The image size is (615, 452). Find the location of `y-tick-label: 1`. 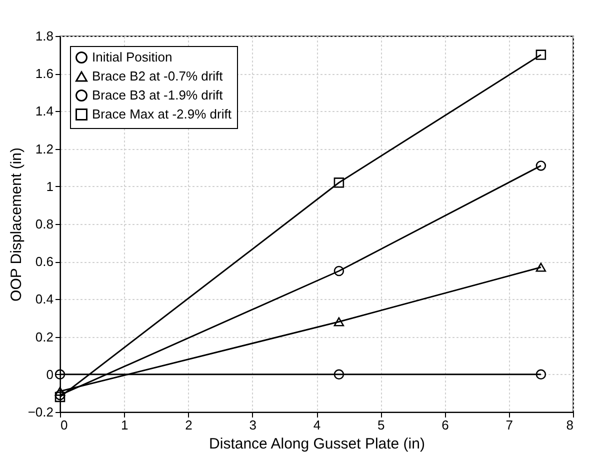

y-tick-label: 1 is located at coordinates (50, 186).